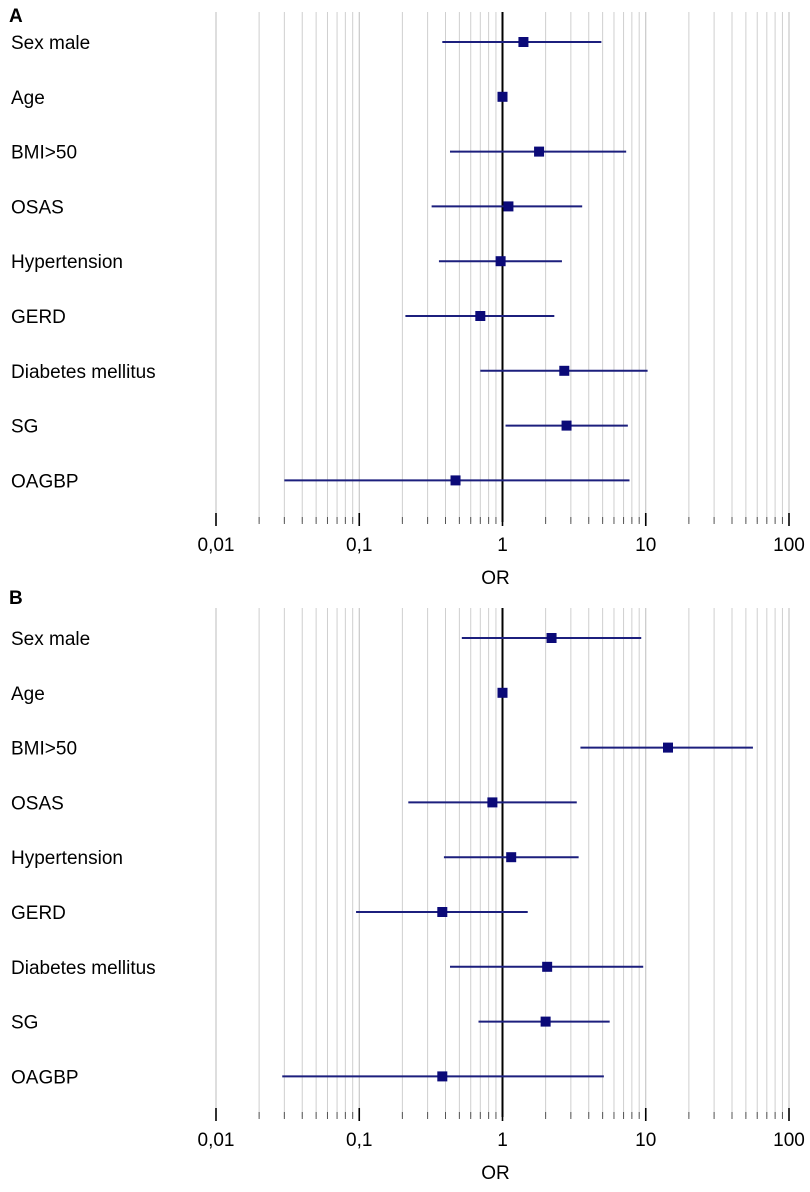  What do you see at coordinates (16, 598) in the screenshot?
I see `panel-letter-b: B` at bounding box center [16, 598].